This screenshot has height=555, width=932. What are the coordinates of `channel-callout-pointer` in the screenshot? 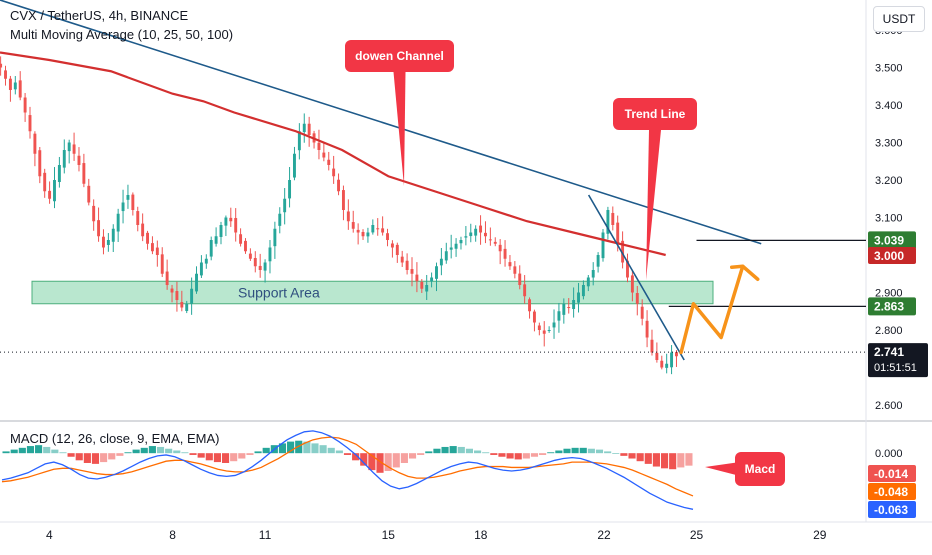 It's located at (399, 129).